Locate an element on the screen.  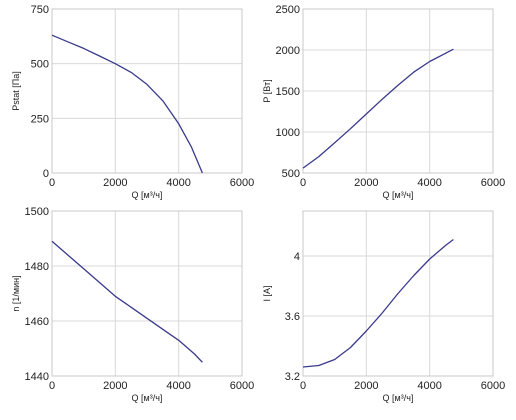
y-axis-label: Pstat [Па] is located at coordinates (16, 91).